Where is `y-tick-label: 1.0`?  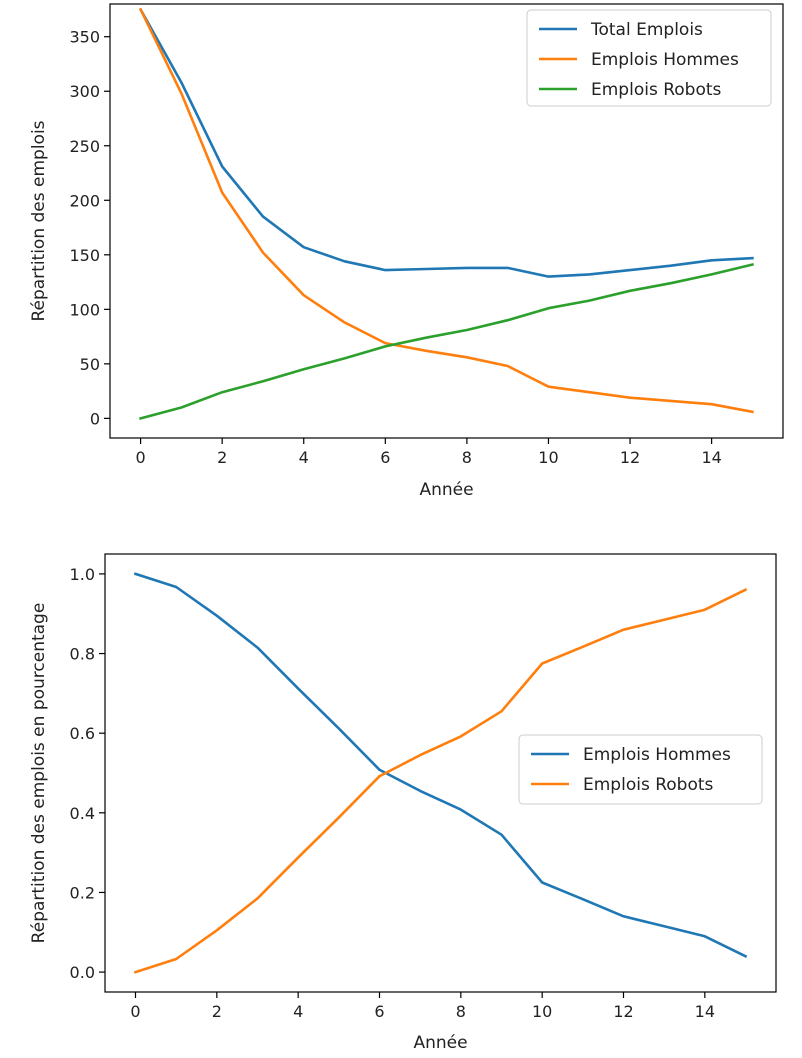
y-tick-label: 1.0 is located at coordinates (82, 574).